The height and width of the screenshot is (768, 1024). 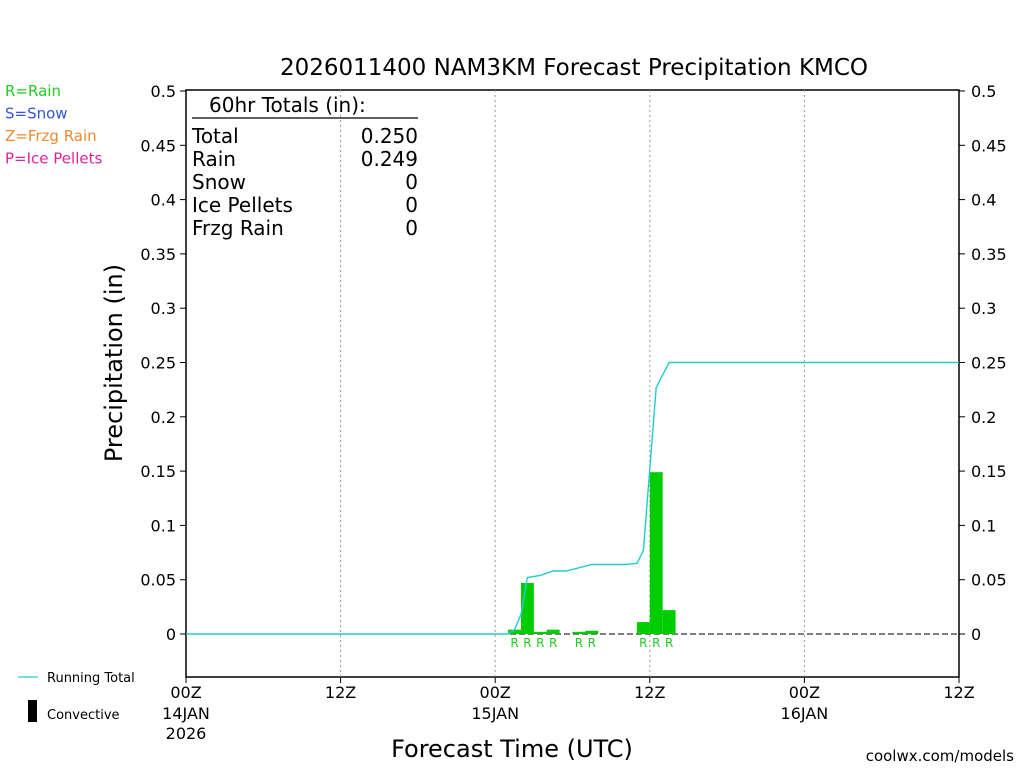 What do you see at coordinates (989, 471) in the screenshot?
I see `y-tick-label-right-3: 0.15` at bounding box center [989, 471].